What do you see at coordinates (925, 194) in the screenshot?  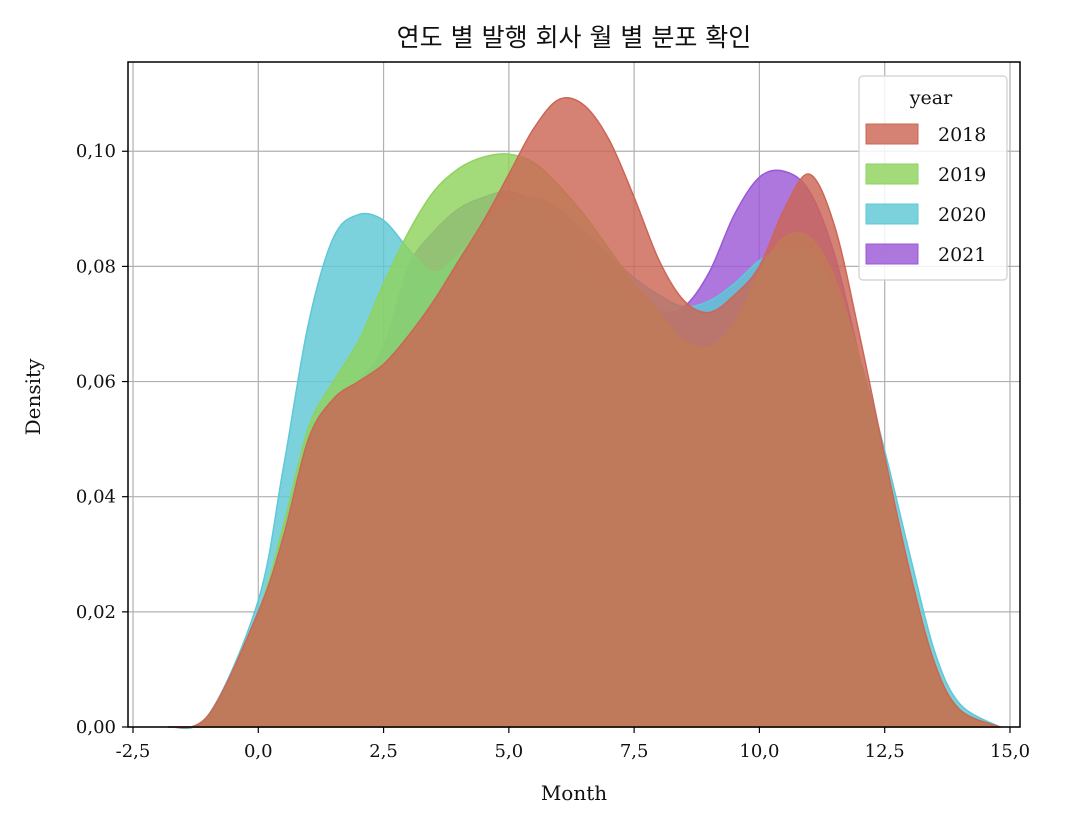 I see `legend-items: 2018 2019 2020 2021` at bounding box center [925, 194].